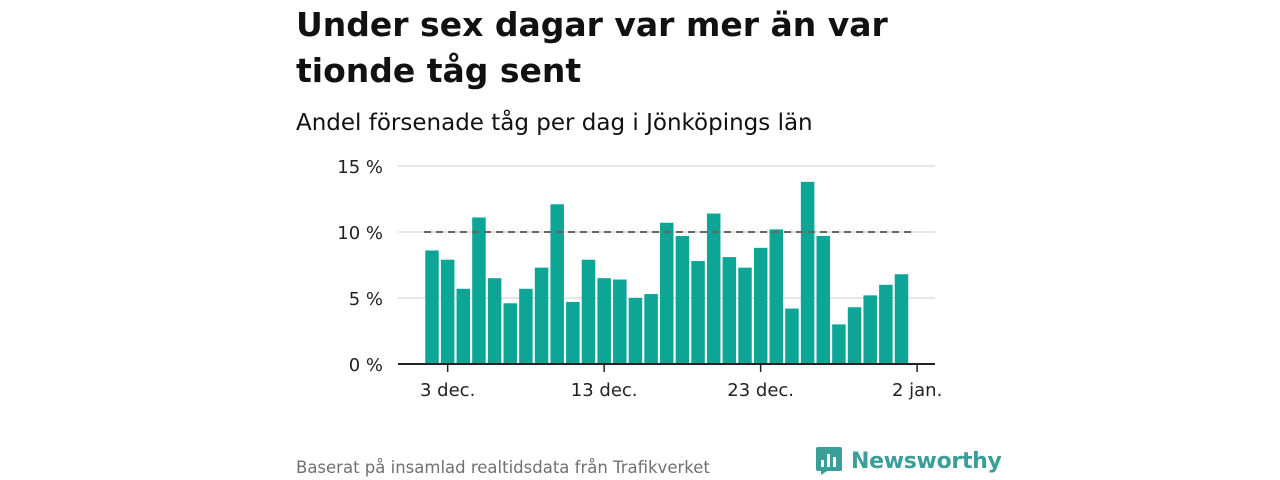  I want to click on x-tick-label: 13 dec., so click(604, 390).